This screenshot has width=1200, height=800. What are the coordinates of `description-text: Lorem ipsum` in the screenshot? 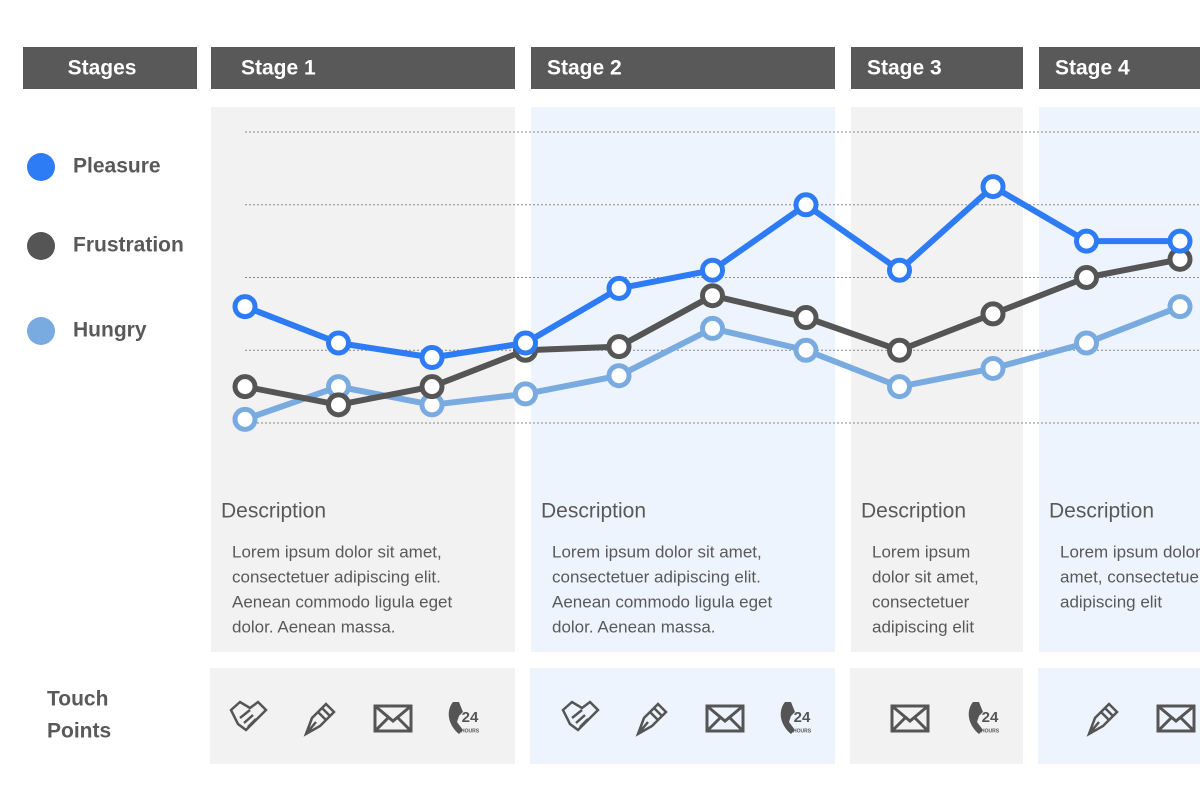 It's located at (921, 551).